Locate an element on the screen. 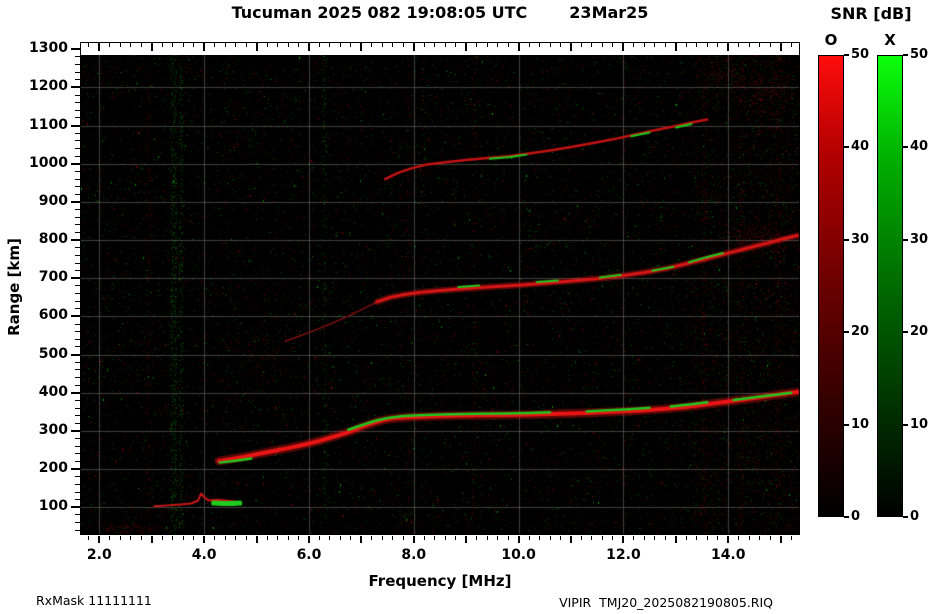  x-tick-label: 12.0 is located at coordinates (623, 555).